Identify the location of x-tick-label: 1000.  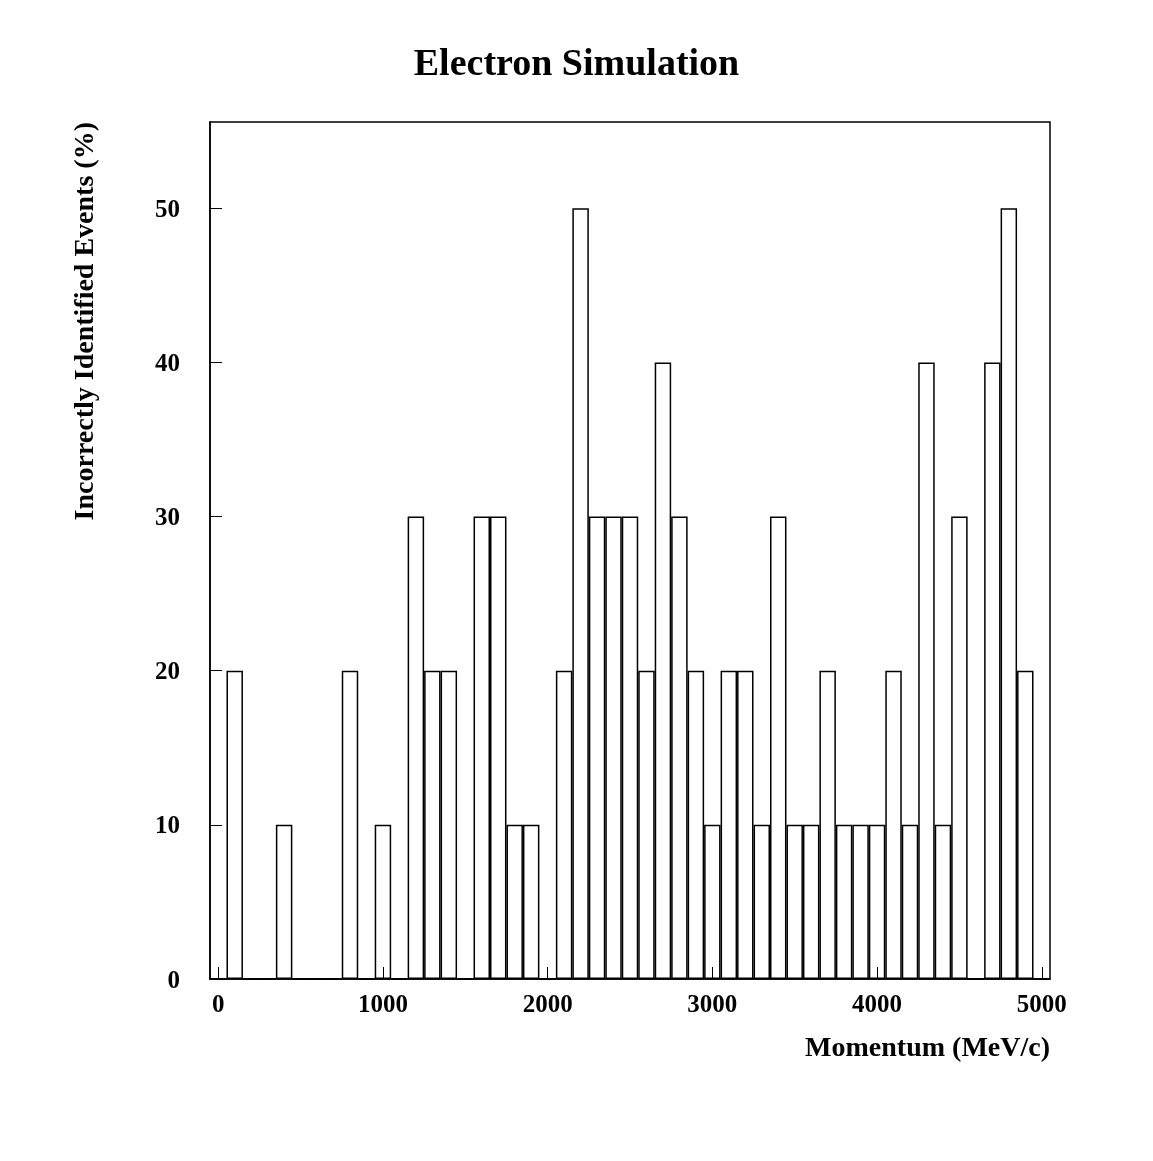
(382, 1003).